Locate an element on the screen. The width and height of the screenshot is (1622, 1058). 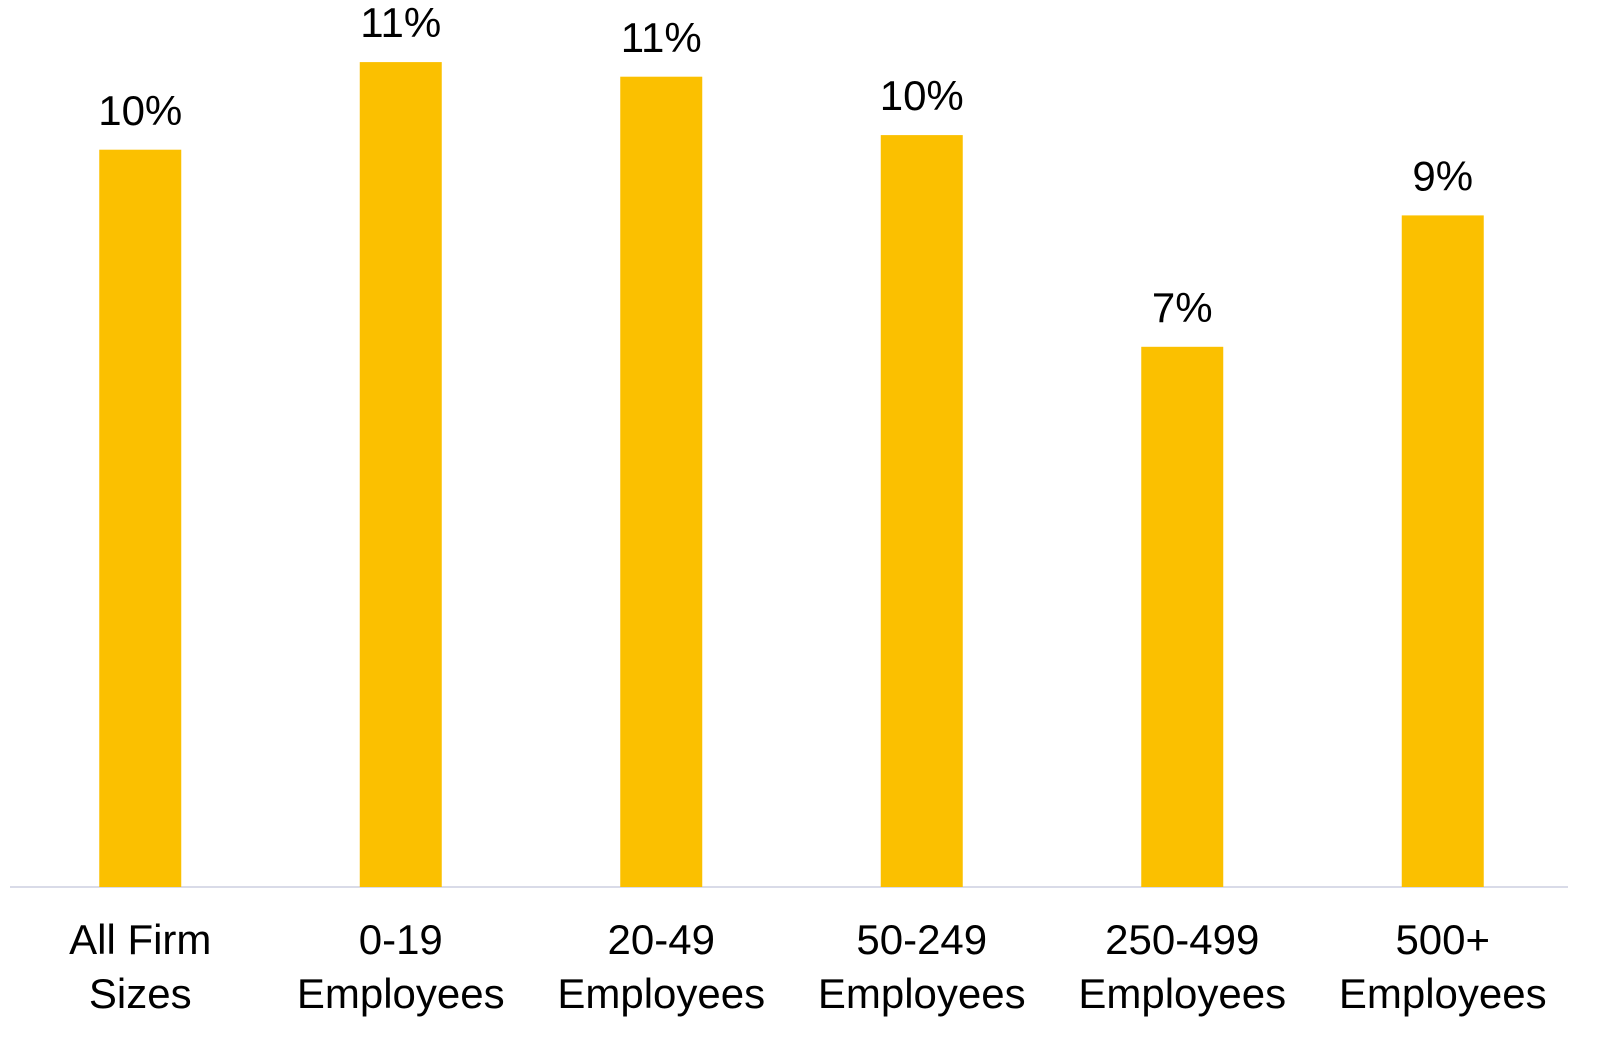
x-tick-label: 20-49 is located at coordinates (661, 939).